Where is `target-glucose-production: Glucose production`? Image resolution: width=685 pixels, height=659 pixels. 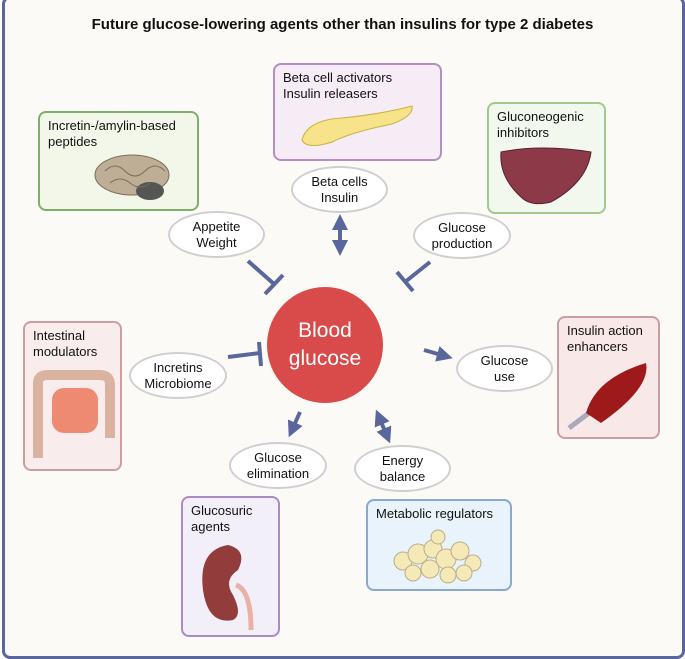 target-glucose-production: Glucose production is located at coordinates (462, 235).